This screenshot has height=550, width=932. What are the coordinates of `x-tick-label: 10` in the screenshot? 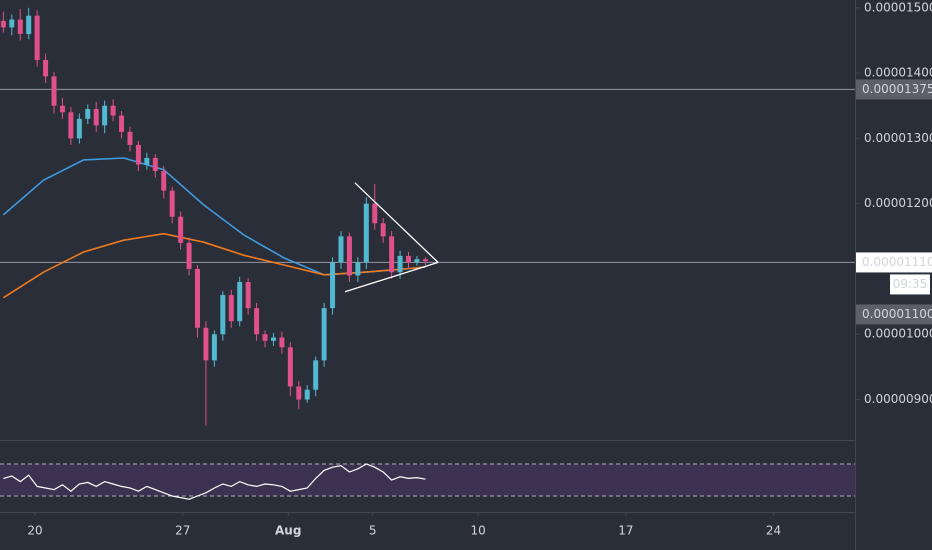 It's located at (478, 531).